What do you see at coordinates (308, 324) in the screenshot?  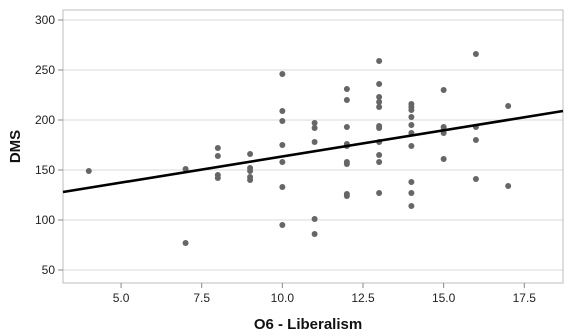 I see `x-axis-title: O6 - Liberalism` at bounding box center [308, 324].